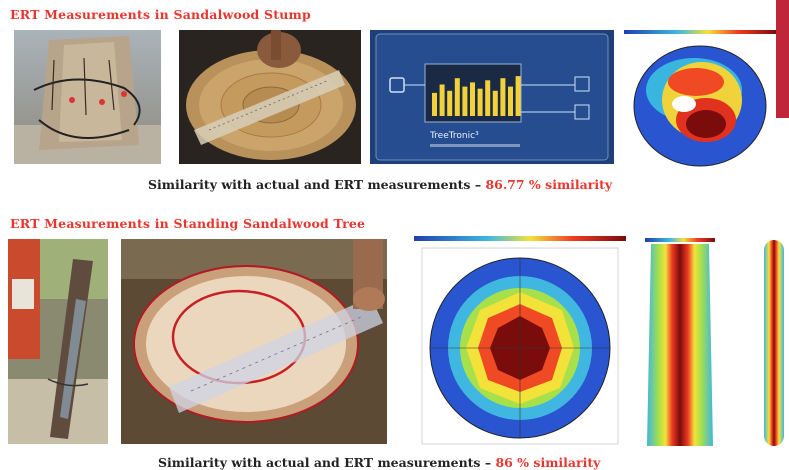  What do you see at coordinates (270, 97) in the screenshot?
I see `wood-cross-section-photo` at bounding box center [270, 97].